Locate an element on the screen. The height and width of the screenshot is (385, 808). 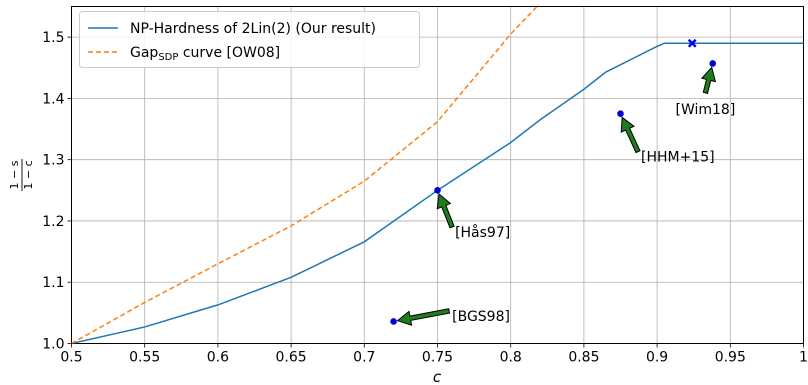
data-point-hhm15 is located at coordinates (620, 114).